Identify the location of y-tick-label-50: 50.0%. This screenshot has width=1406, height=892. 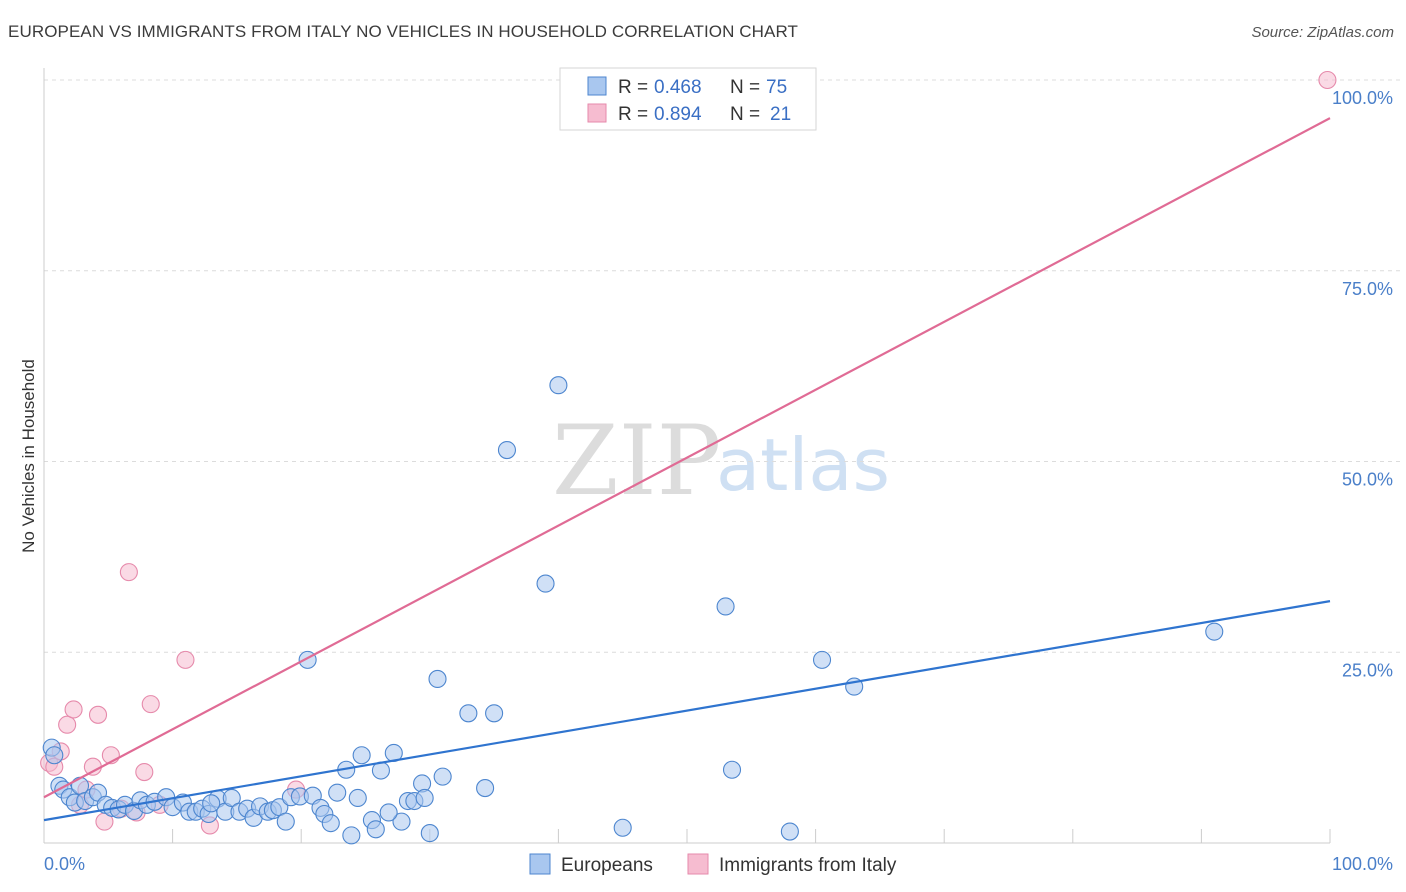
(1367, 480).